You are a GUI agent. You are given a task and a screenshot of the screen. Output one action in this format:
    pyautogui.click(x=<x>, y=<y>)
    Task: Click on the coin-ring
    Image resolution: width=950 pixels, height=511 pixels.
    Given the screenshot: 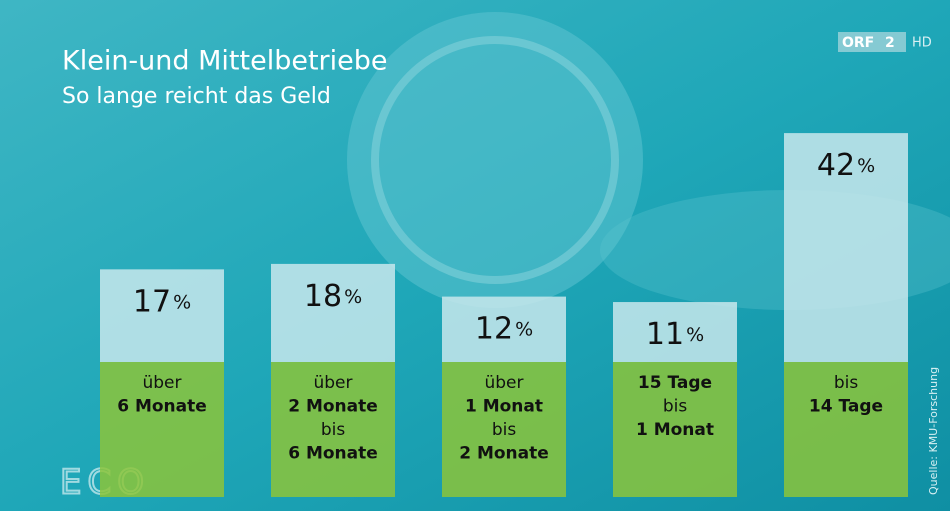 What is the action you would take?
    pyautogui.click(x=495, y=160)
    